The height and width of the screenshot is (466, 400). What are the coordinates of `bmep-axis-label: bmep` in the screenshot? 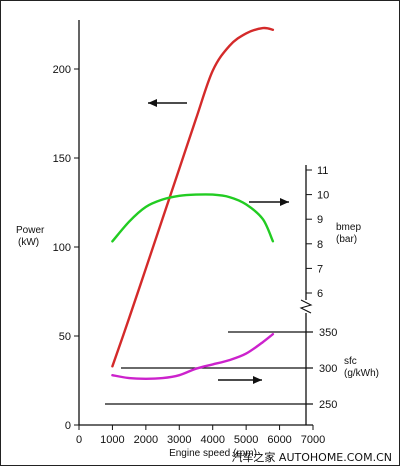 It's located at (348, 227).